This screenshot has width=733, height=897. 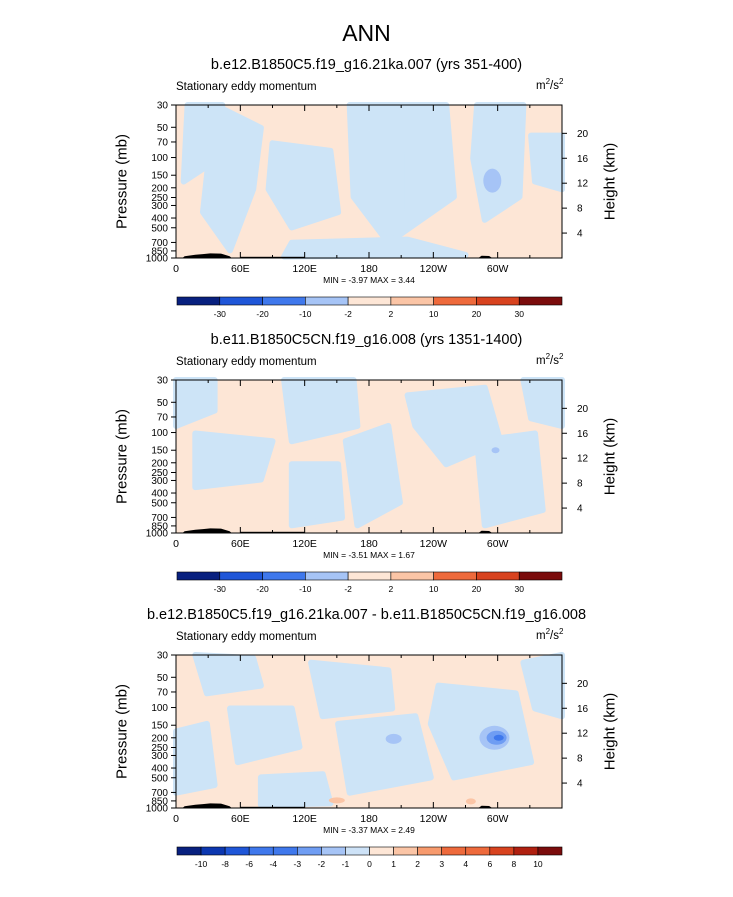 I want to click on colorbar-label: -8, so click(x=225, y=864).